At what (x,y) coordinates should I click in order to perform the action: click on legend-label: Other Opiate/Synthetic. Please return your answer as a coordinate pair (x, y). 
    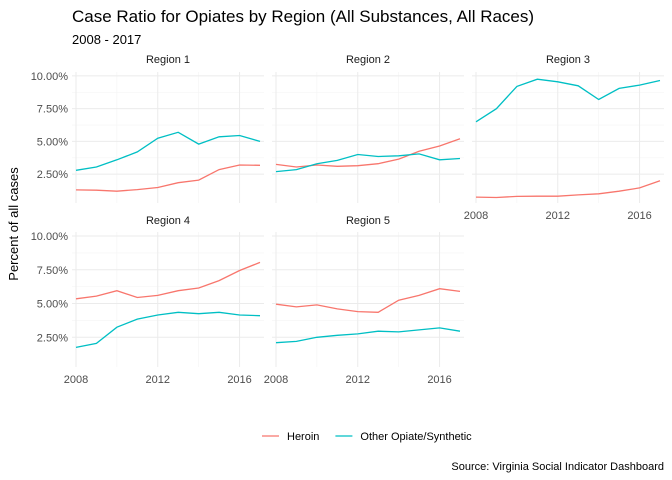
    Looking at the image, I should click on (416, 437).